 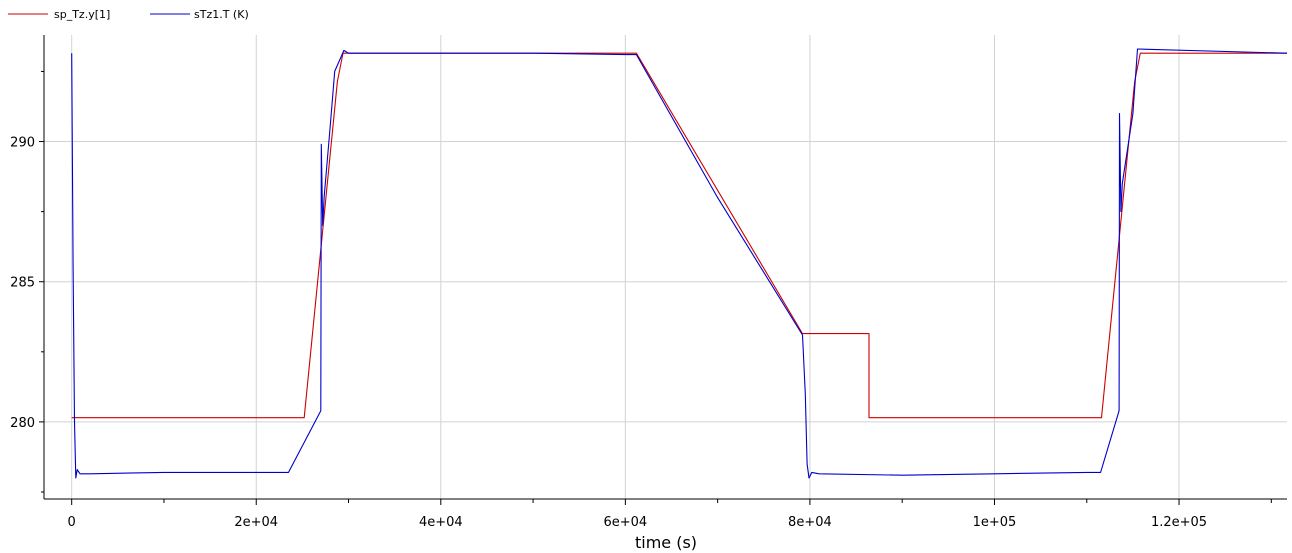 I want to click on y-tick-label-0: 280, so click(x=22, y=423).